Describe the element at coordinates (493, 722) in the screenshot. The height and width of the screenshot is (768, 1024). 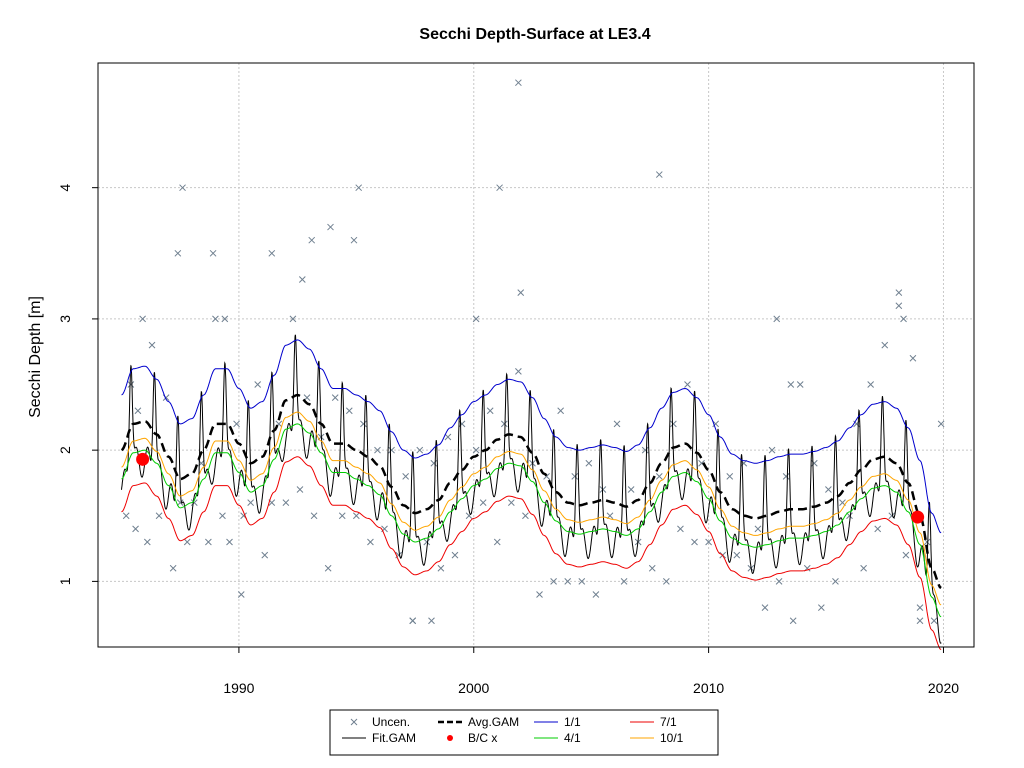
I see `legend-label: Avg.GAM` at that location.